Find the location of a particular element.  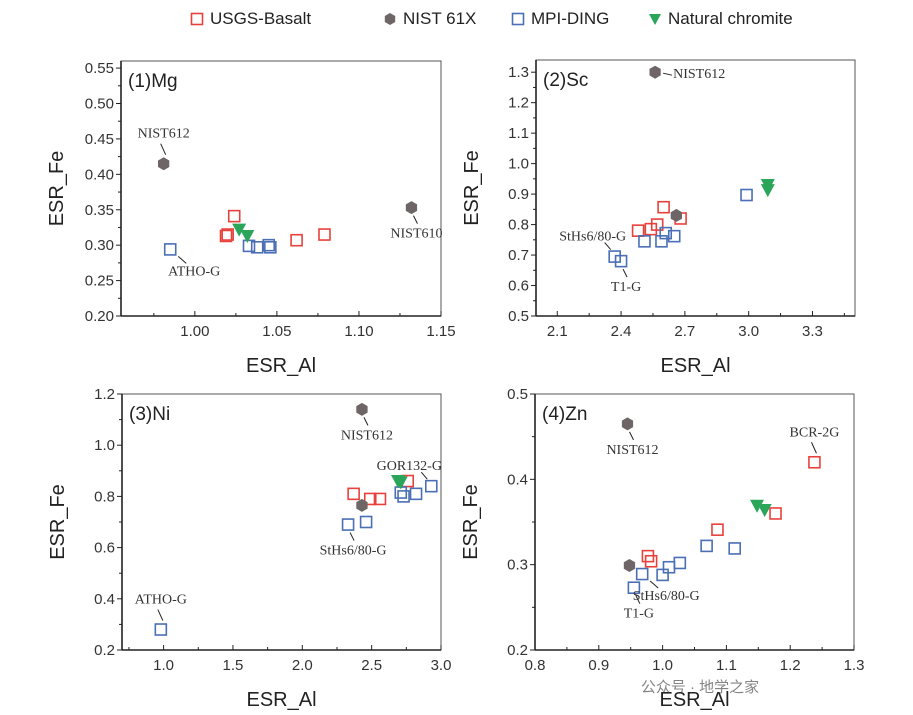

x-tick-label: 1.2 is located at coordinates (790, 665).